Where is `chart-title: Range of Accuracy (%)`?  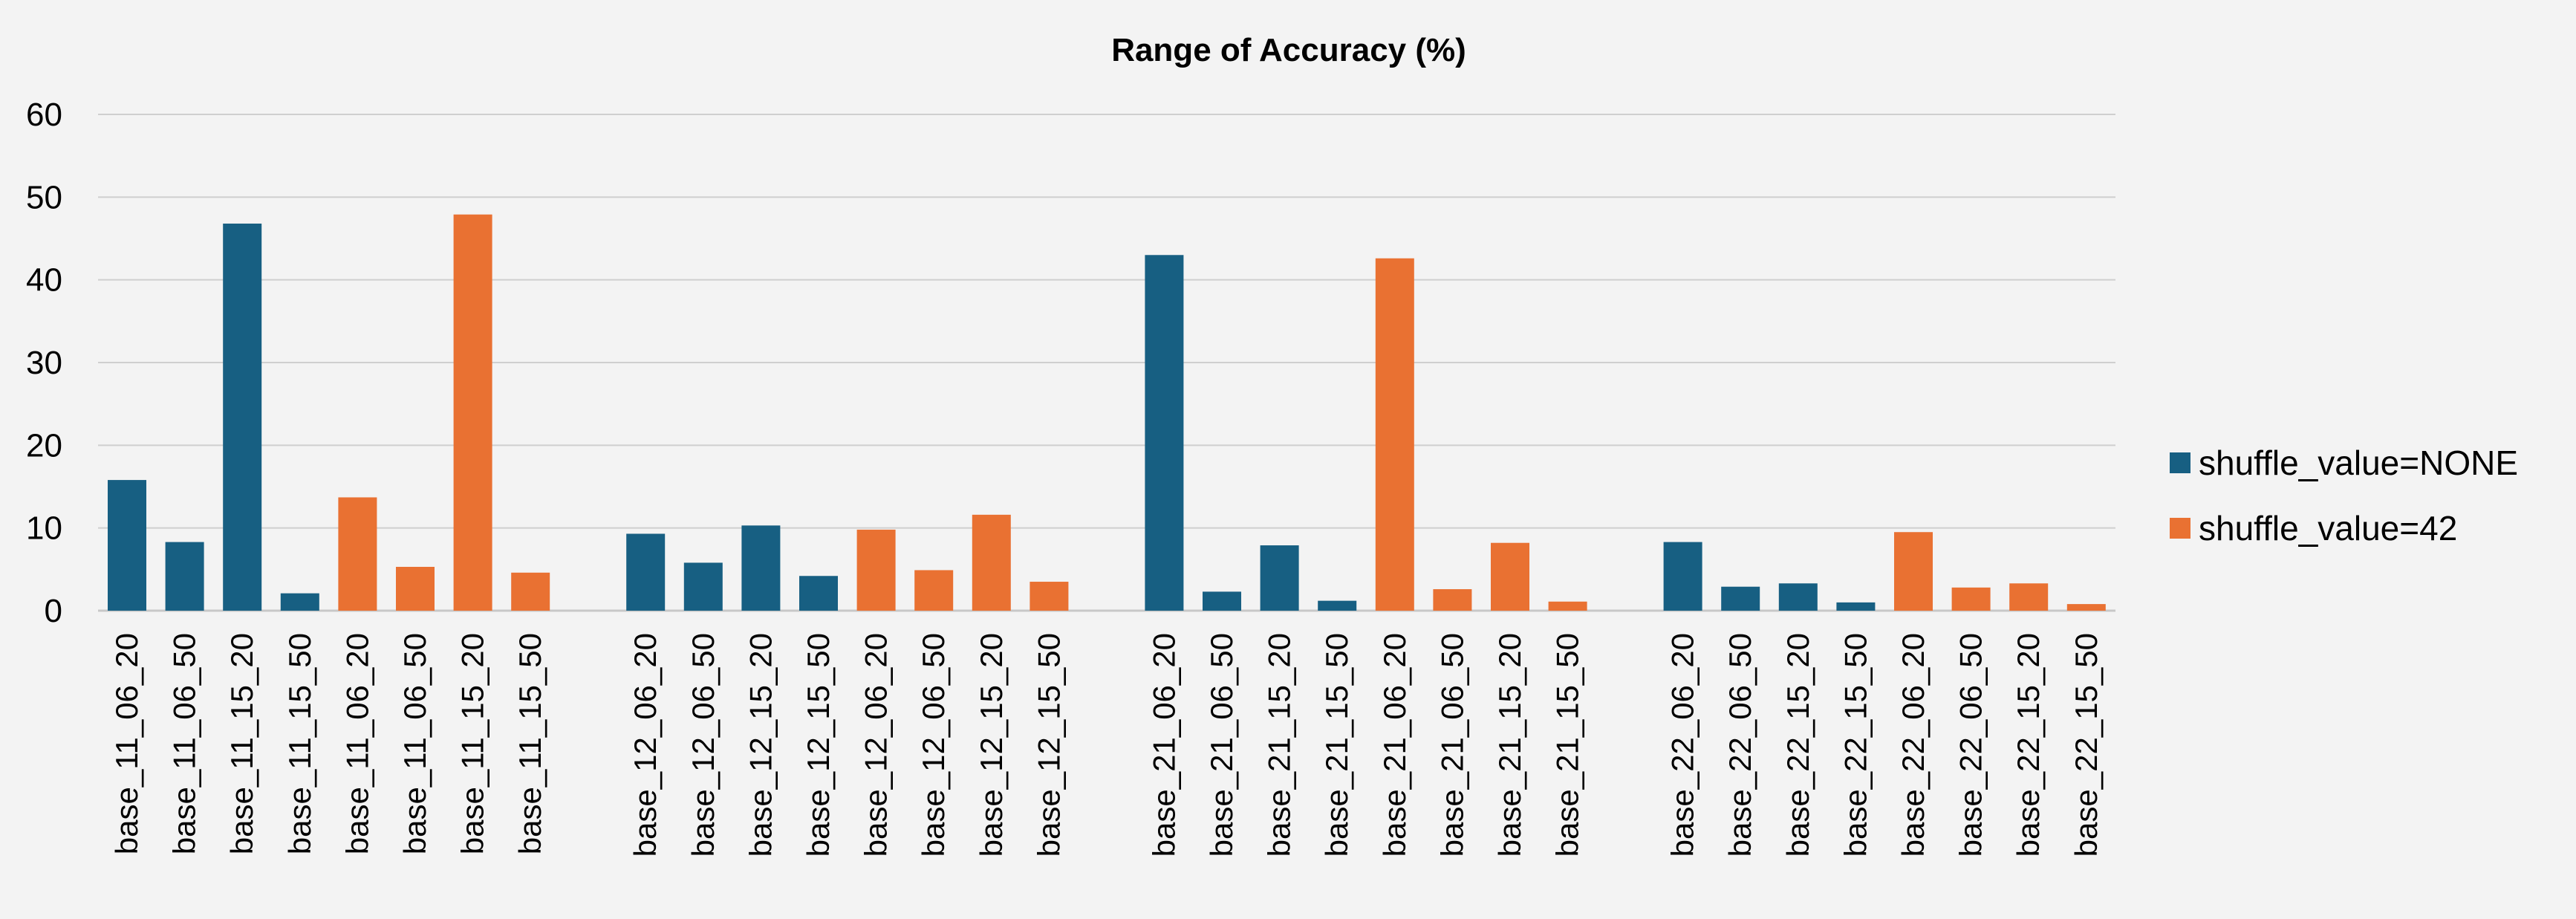
chart-title: Range of Accuracy (%) is located at coordinates (1288, 50).